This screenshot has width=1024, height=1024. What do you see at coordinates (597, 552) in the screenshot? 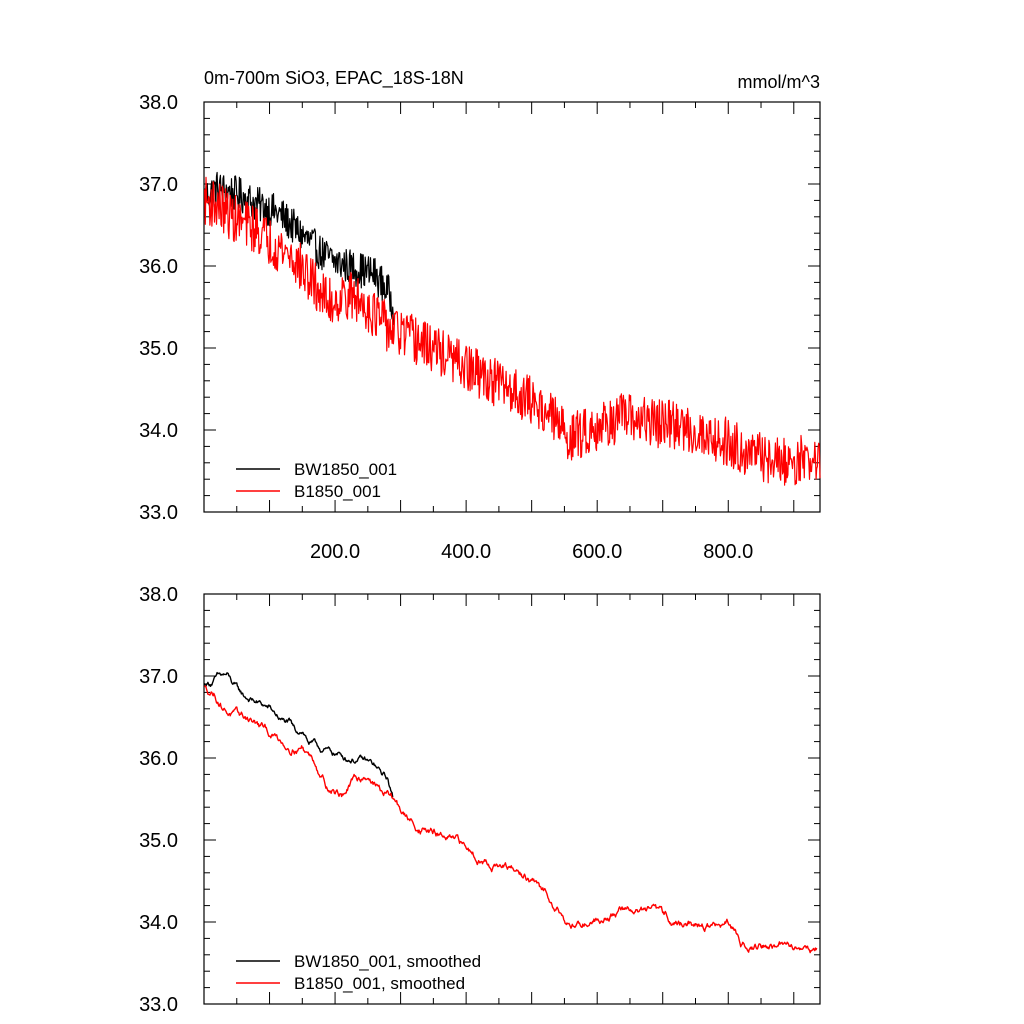
I see `top-x-tick-label: 600.0` at bounding box center [597, 552].